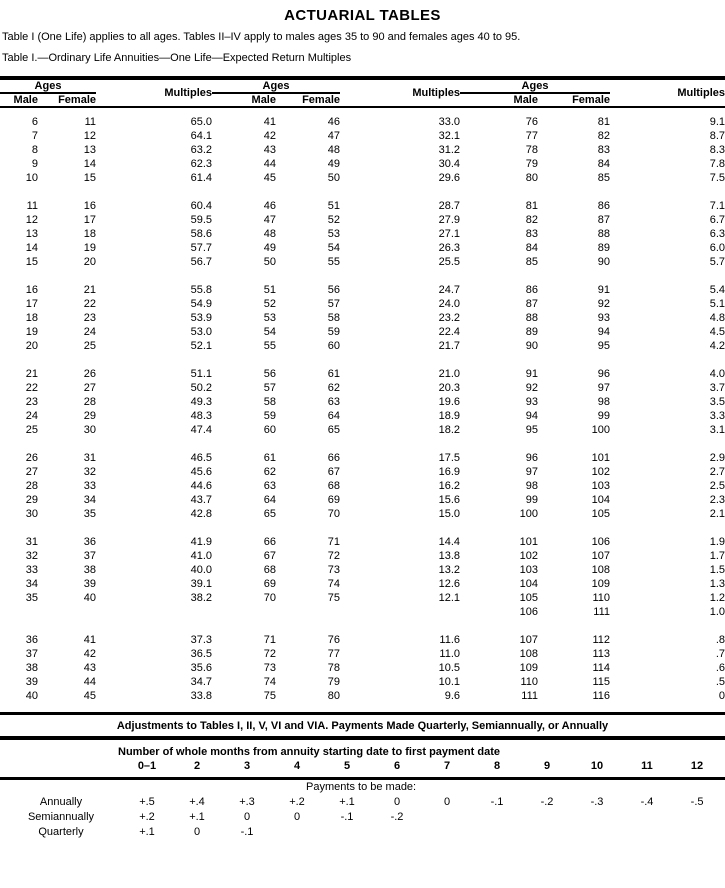  I want to click on female-age-cell: 66, so click(333, 458).